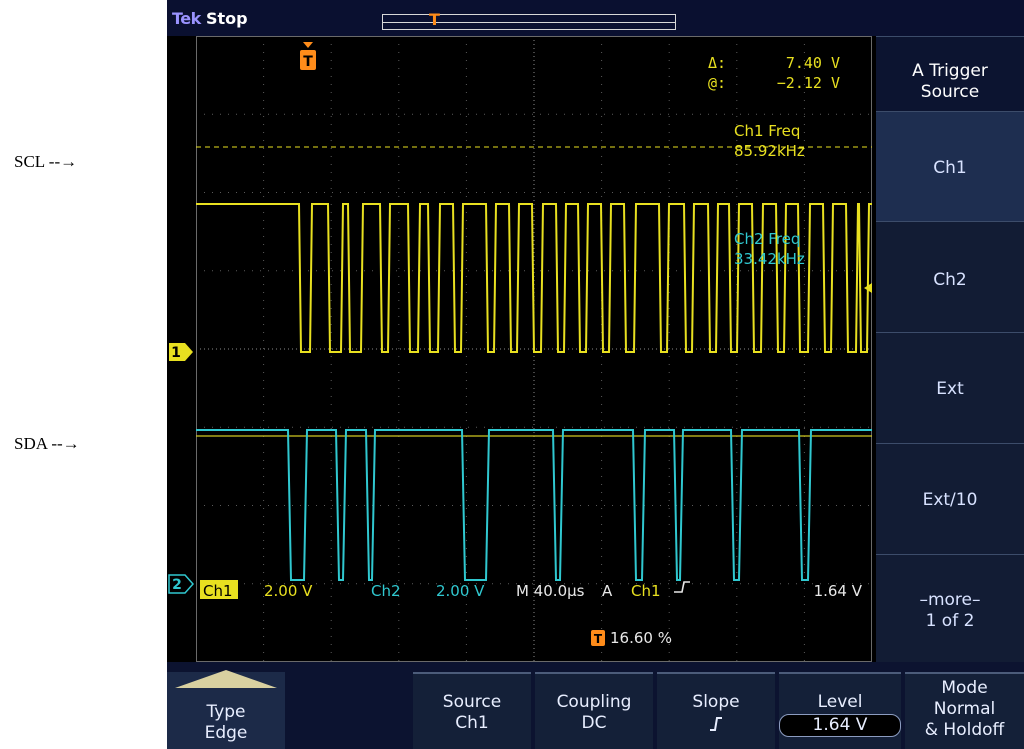 This screenshot has height=749, width=1024. Describe the element at coordinates (808, 83) in the screenshot. I see `at-value: −2.12 V` at that location.